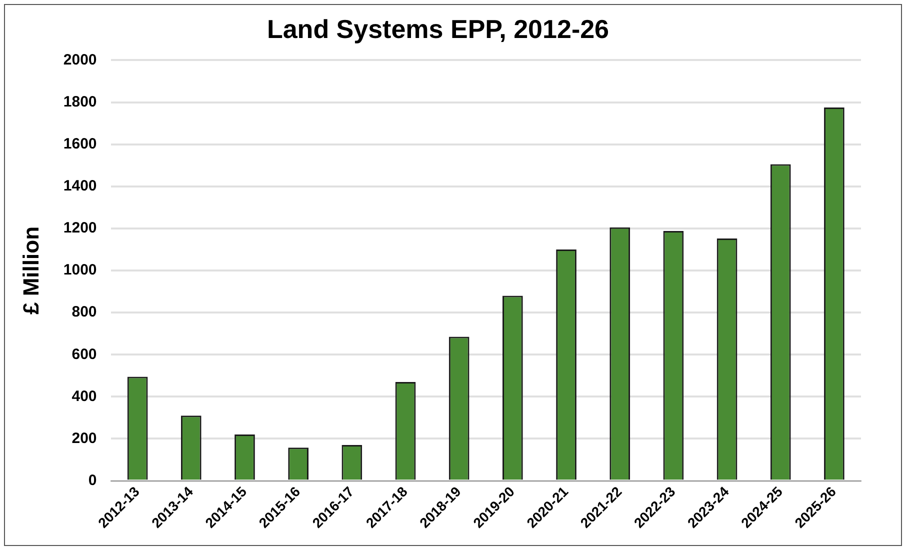 This screenshot has width=908, height=550. What do you see at coordinates (80, 186) in the screenshot?
I see `y-tick-label: 1400` at bounding box center [80, 186].